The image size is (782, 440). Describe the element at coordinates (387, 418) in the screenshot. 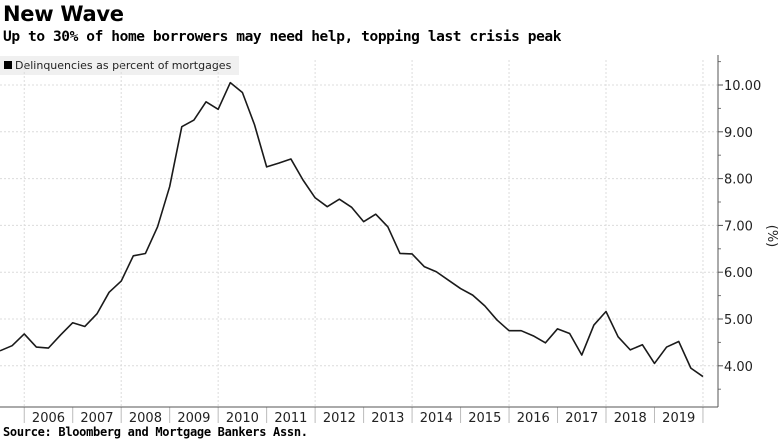

I see `x-tick-label: 2013` at that location.